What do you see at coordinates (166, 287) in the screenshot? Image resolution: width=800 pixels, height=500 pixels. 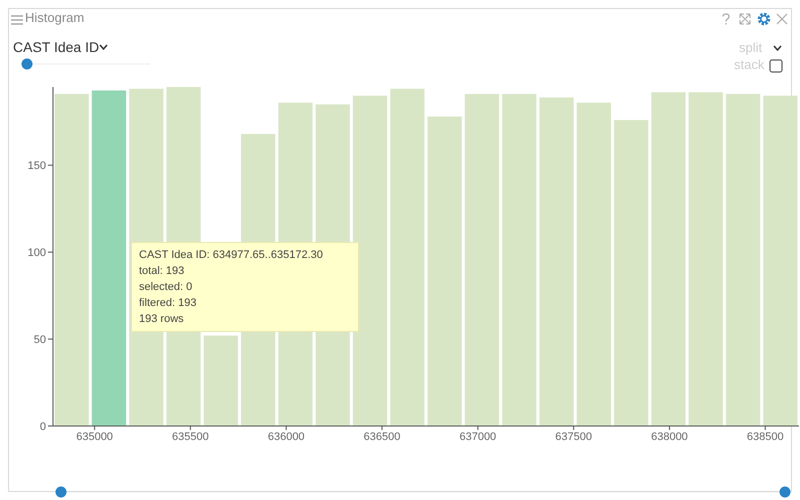 I see `annotation: selected: 0` at bounding box center [166, 287].